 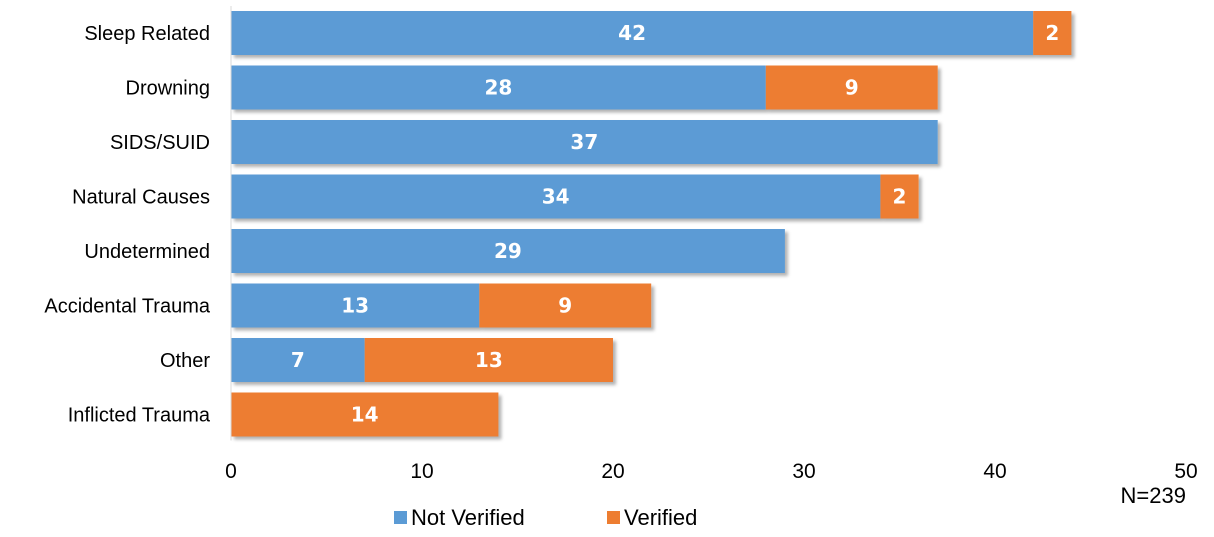 I want to click on category-label-drowning: Drowning, so click(x=168, y=89).